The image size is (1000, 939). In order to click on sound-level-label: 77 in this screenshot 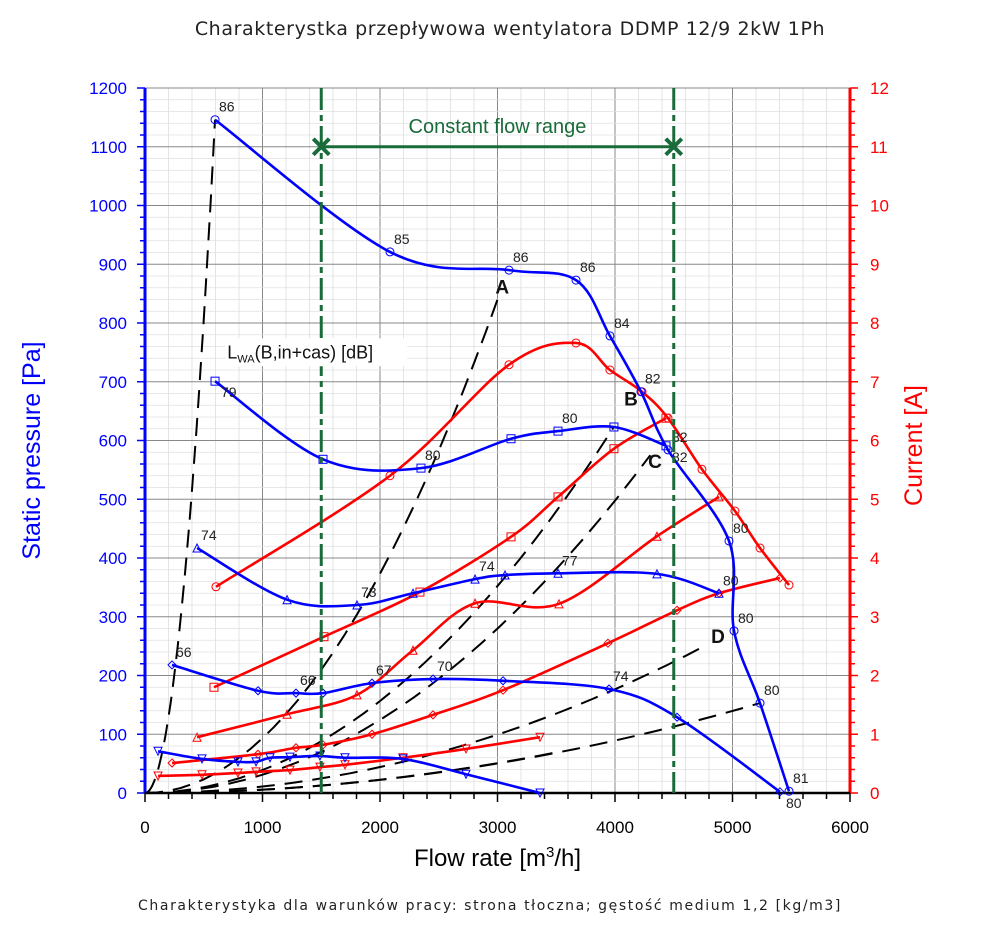, I will do `click(570, 560)`.